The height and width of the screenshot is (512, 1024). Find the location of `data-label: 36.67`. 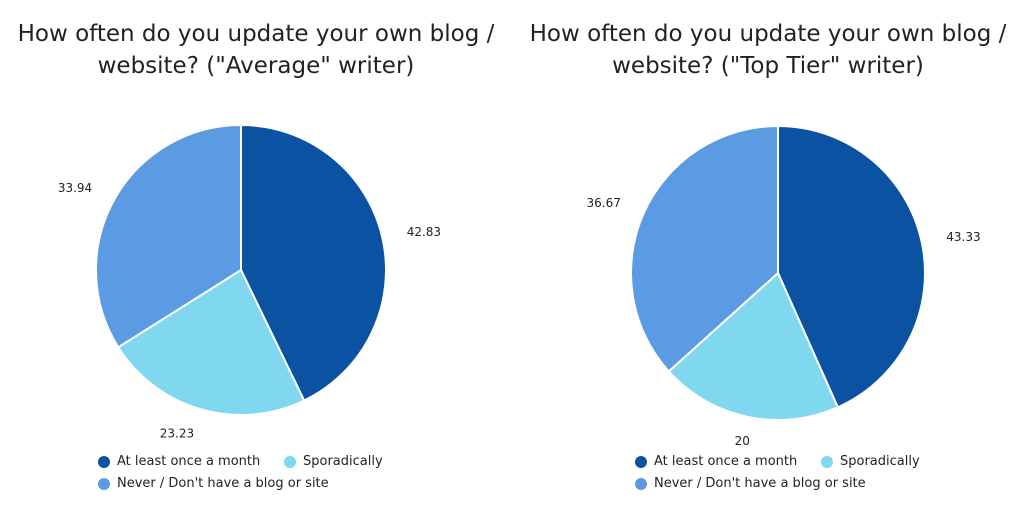

data-label: 36.67 is located at coordinates (604, 203).